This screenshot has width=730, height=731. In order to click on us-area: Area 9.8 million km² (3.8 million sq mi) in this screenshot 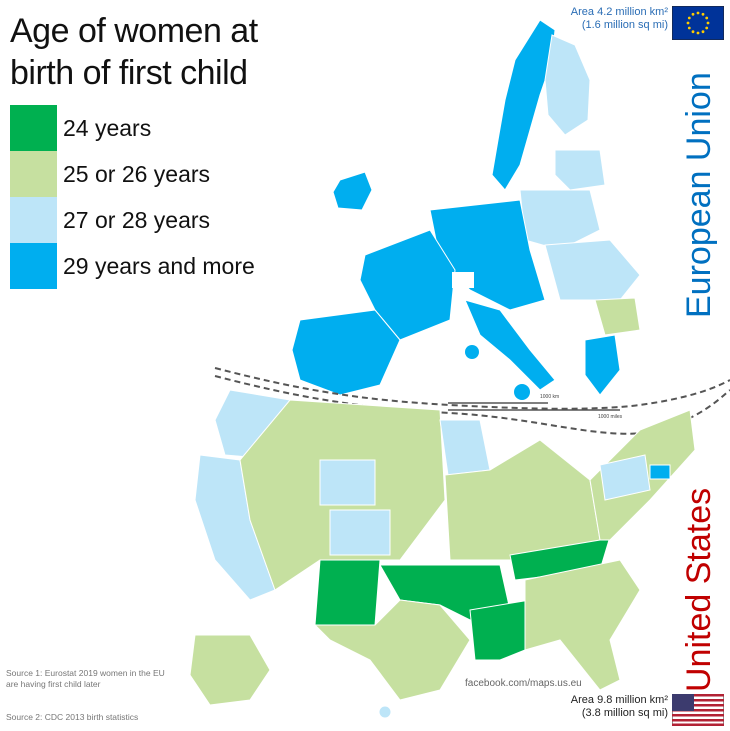, I will do `click(614, 707)`.